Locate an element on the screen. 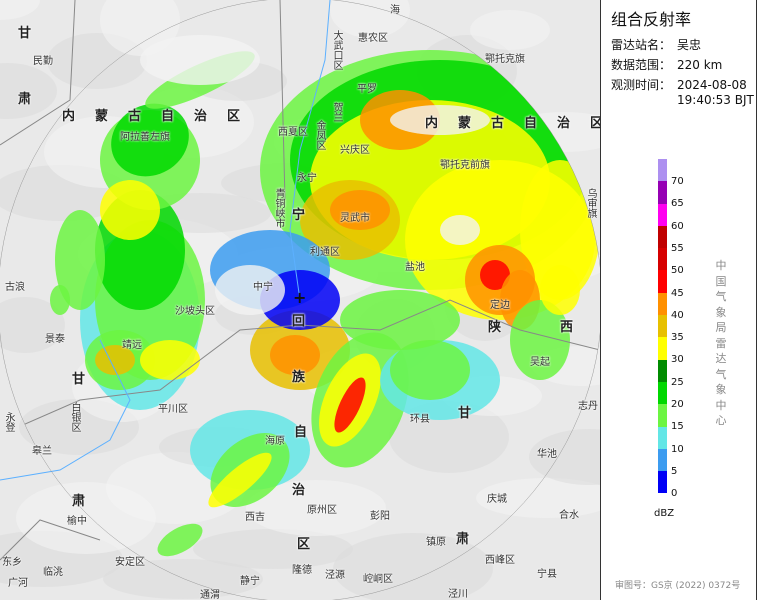 The image size is (757, 600). place-label: 贺兰 is located at coordinates (336, 112).